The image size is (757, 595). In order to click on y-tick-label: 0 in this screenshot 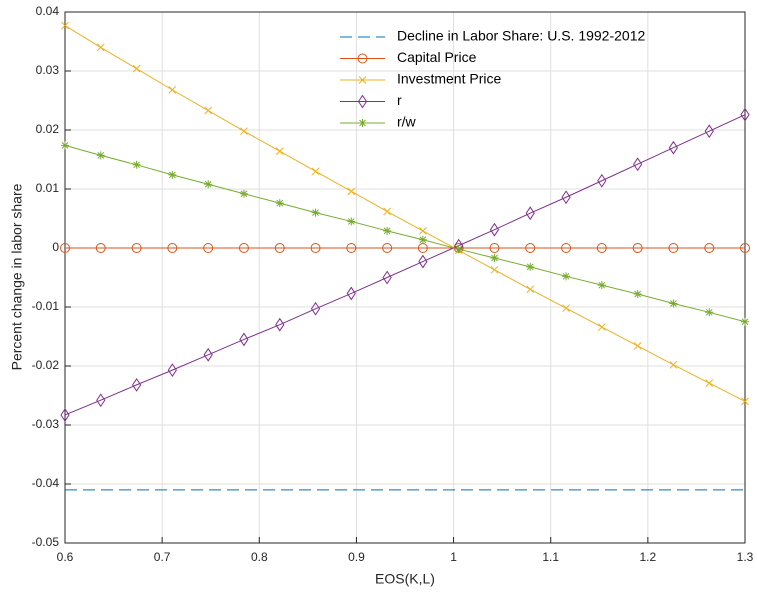, I will do `click(55, 247)`.